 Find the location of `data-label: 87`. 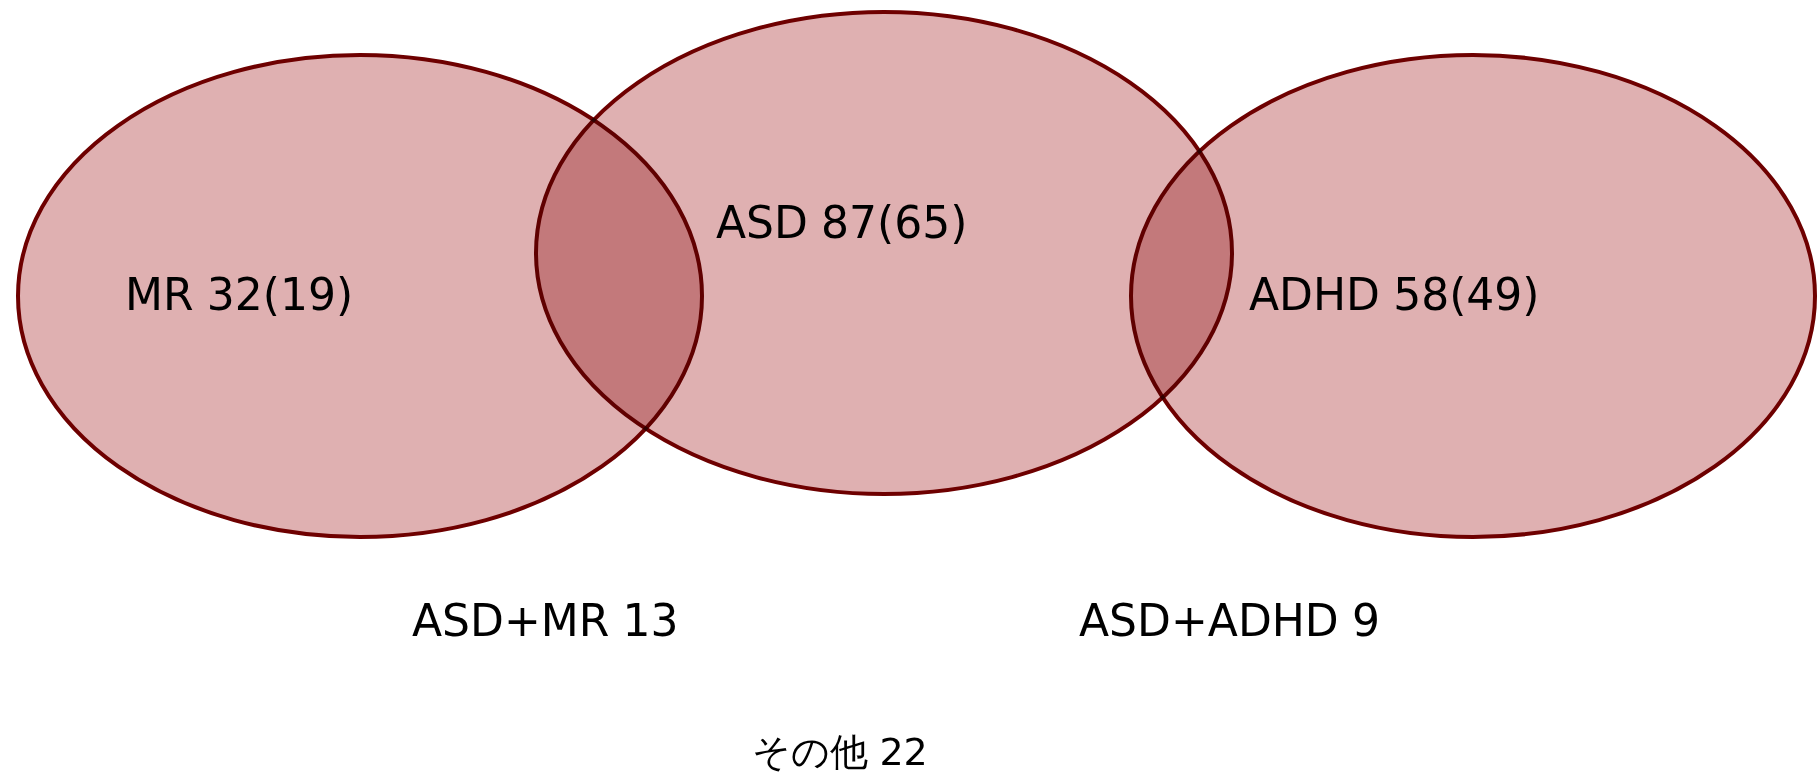

data-label: 87 is located at coordinates (849, 222).